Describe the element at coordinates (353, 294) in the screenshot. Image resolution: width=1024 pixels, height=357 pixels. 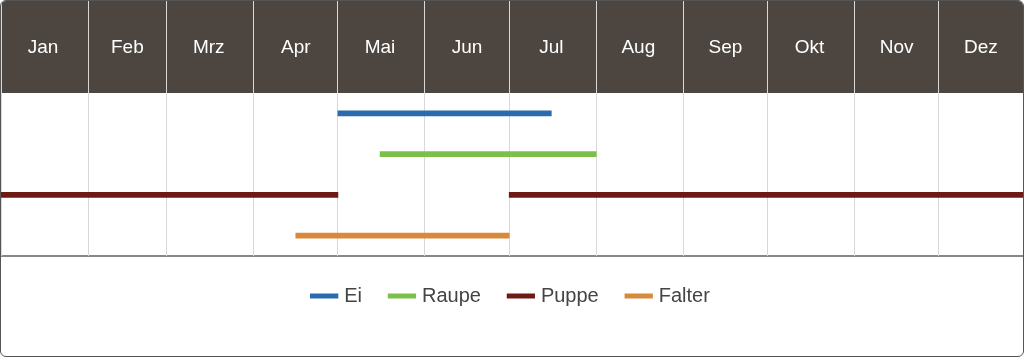
I see `legend-label: Ei` at that location.